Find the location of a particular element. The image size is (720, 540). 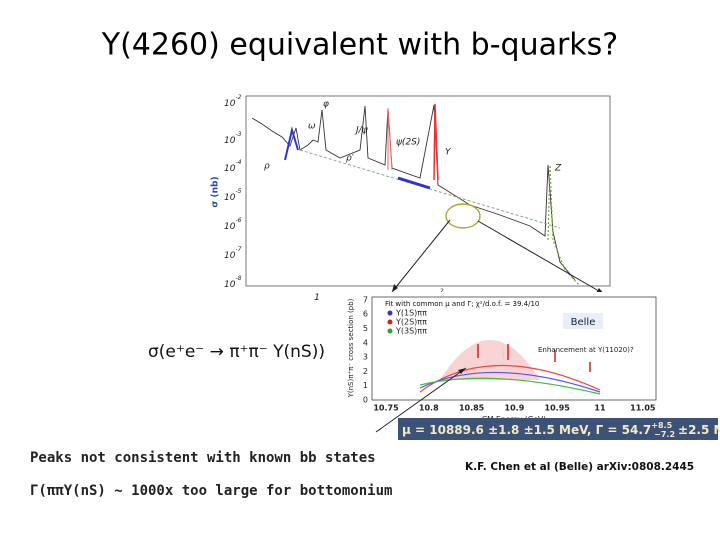

y-tick-label: 0 is located at coordinates (365, 400).